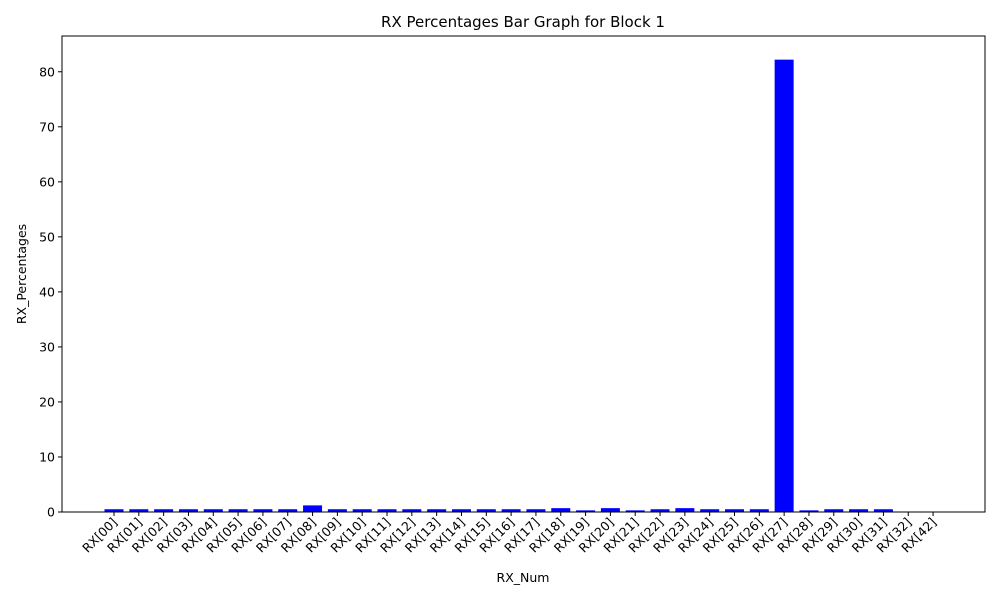 This screenshot has width=1000, height=600. I want to click on bar-rx26, so click(759, 510).